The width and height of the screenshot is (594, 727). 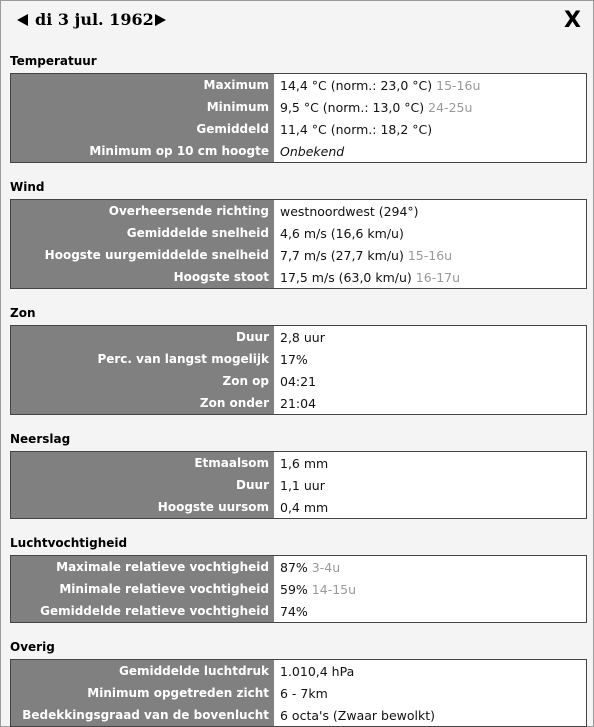 What do you see at coordinates (294, 567) in the screenshot?
I see `row-value: 87%` at bounding box center [294, 567].